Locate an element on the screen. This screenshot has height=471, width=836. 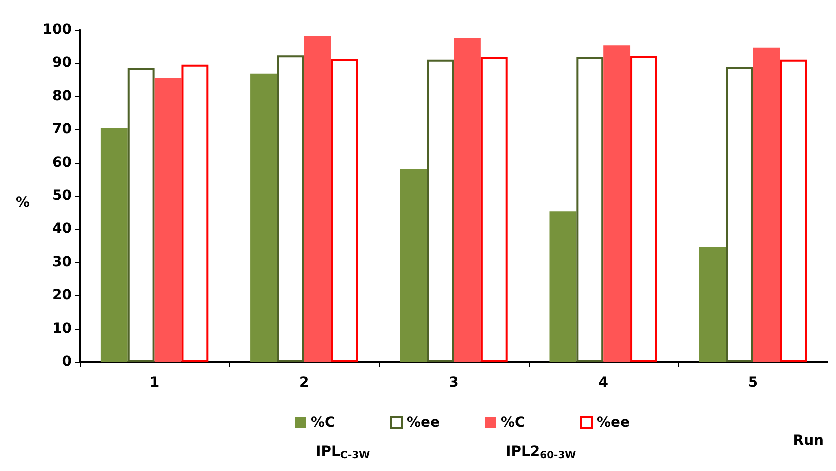
x-tick-label: 3 is located at coordinates (454, 383).